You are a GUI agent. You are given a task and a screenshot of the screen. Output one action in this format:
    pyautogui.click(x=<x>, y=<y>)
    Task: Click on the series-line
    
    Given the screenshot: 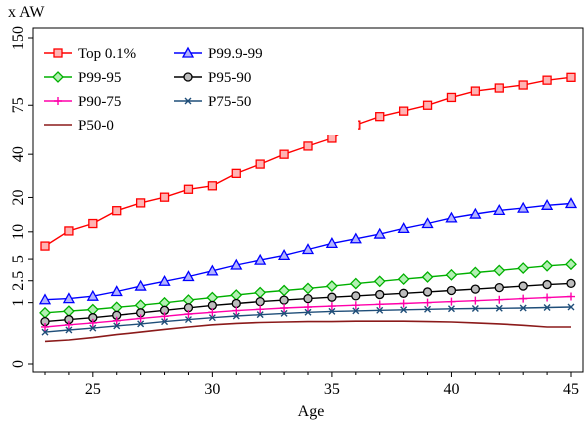 What is the action you would take?
    pyautogui.click(x=307, y=331)
    